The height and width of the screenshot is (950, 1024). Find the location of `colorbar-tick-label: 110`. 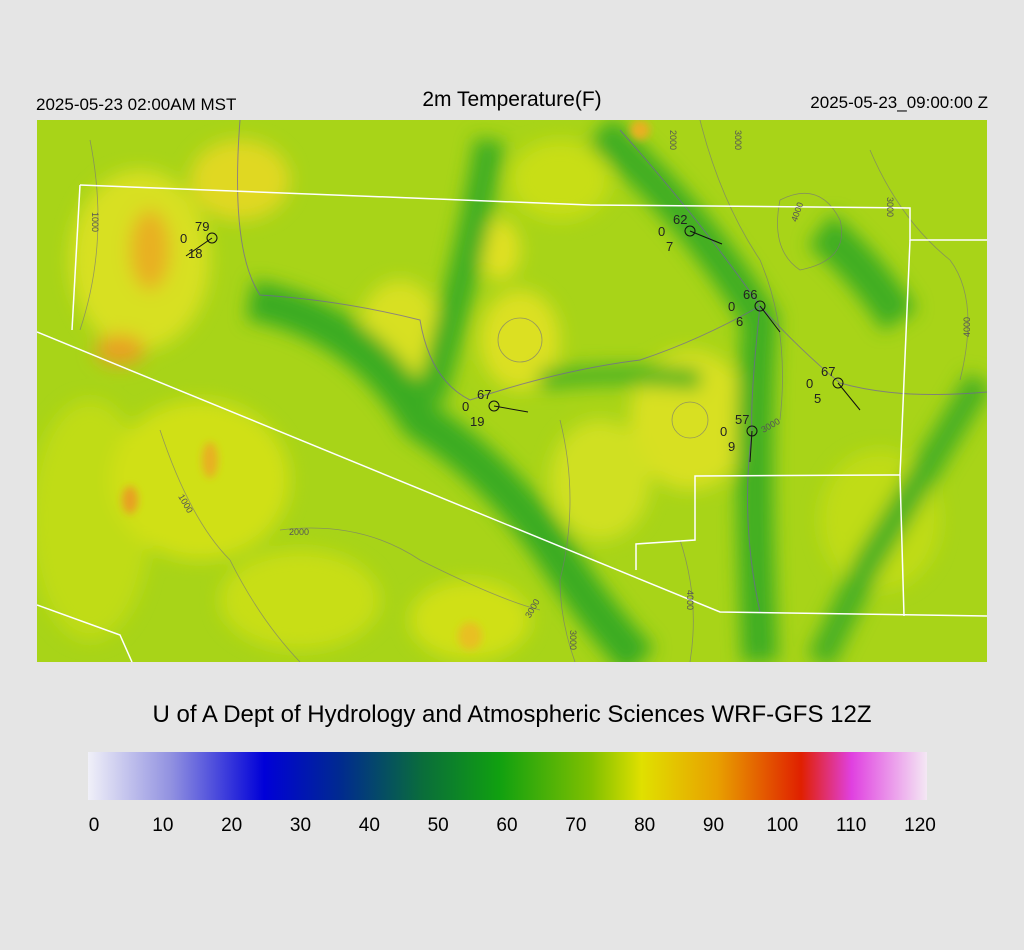

colorbar-tick-label: 110 is located at coordinates (851, 825).